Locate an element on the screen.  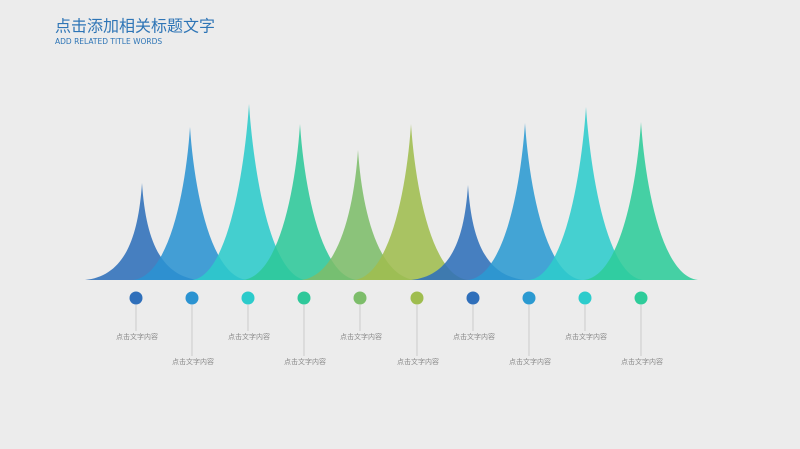
subtitle: ADD RELATED TITLE WORDS is located at coordinates (108, 41).